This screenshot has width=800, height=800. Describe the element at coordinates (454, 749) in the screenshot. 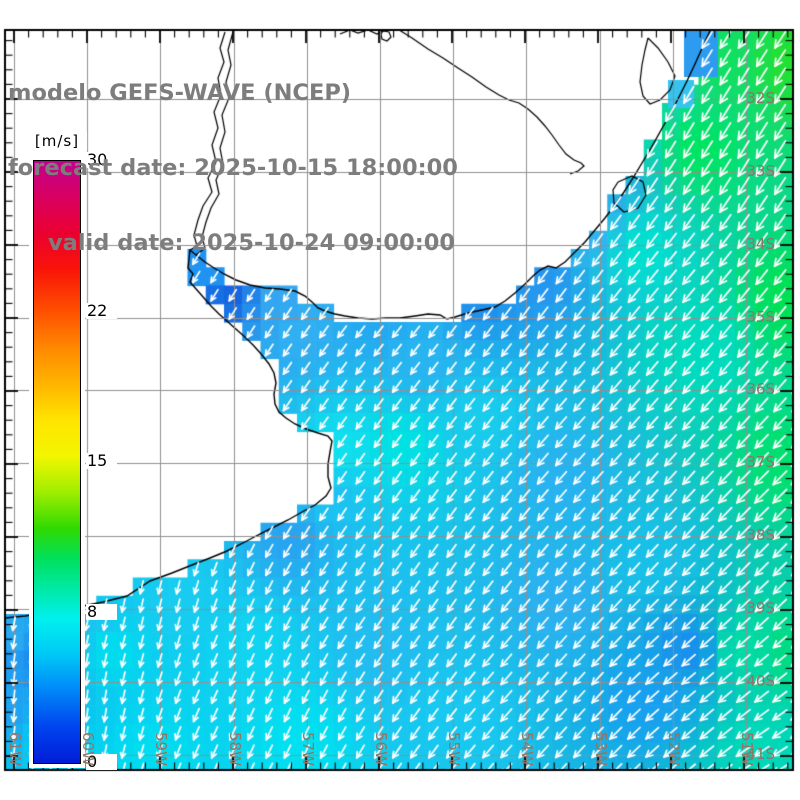

I see `longitude-label: 55W` at that location.